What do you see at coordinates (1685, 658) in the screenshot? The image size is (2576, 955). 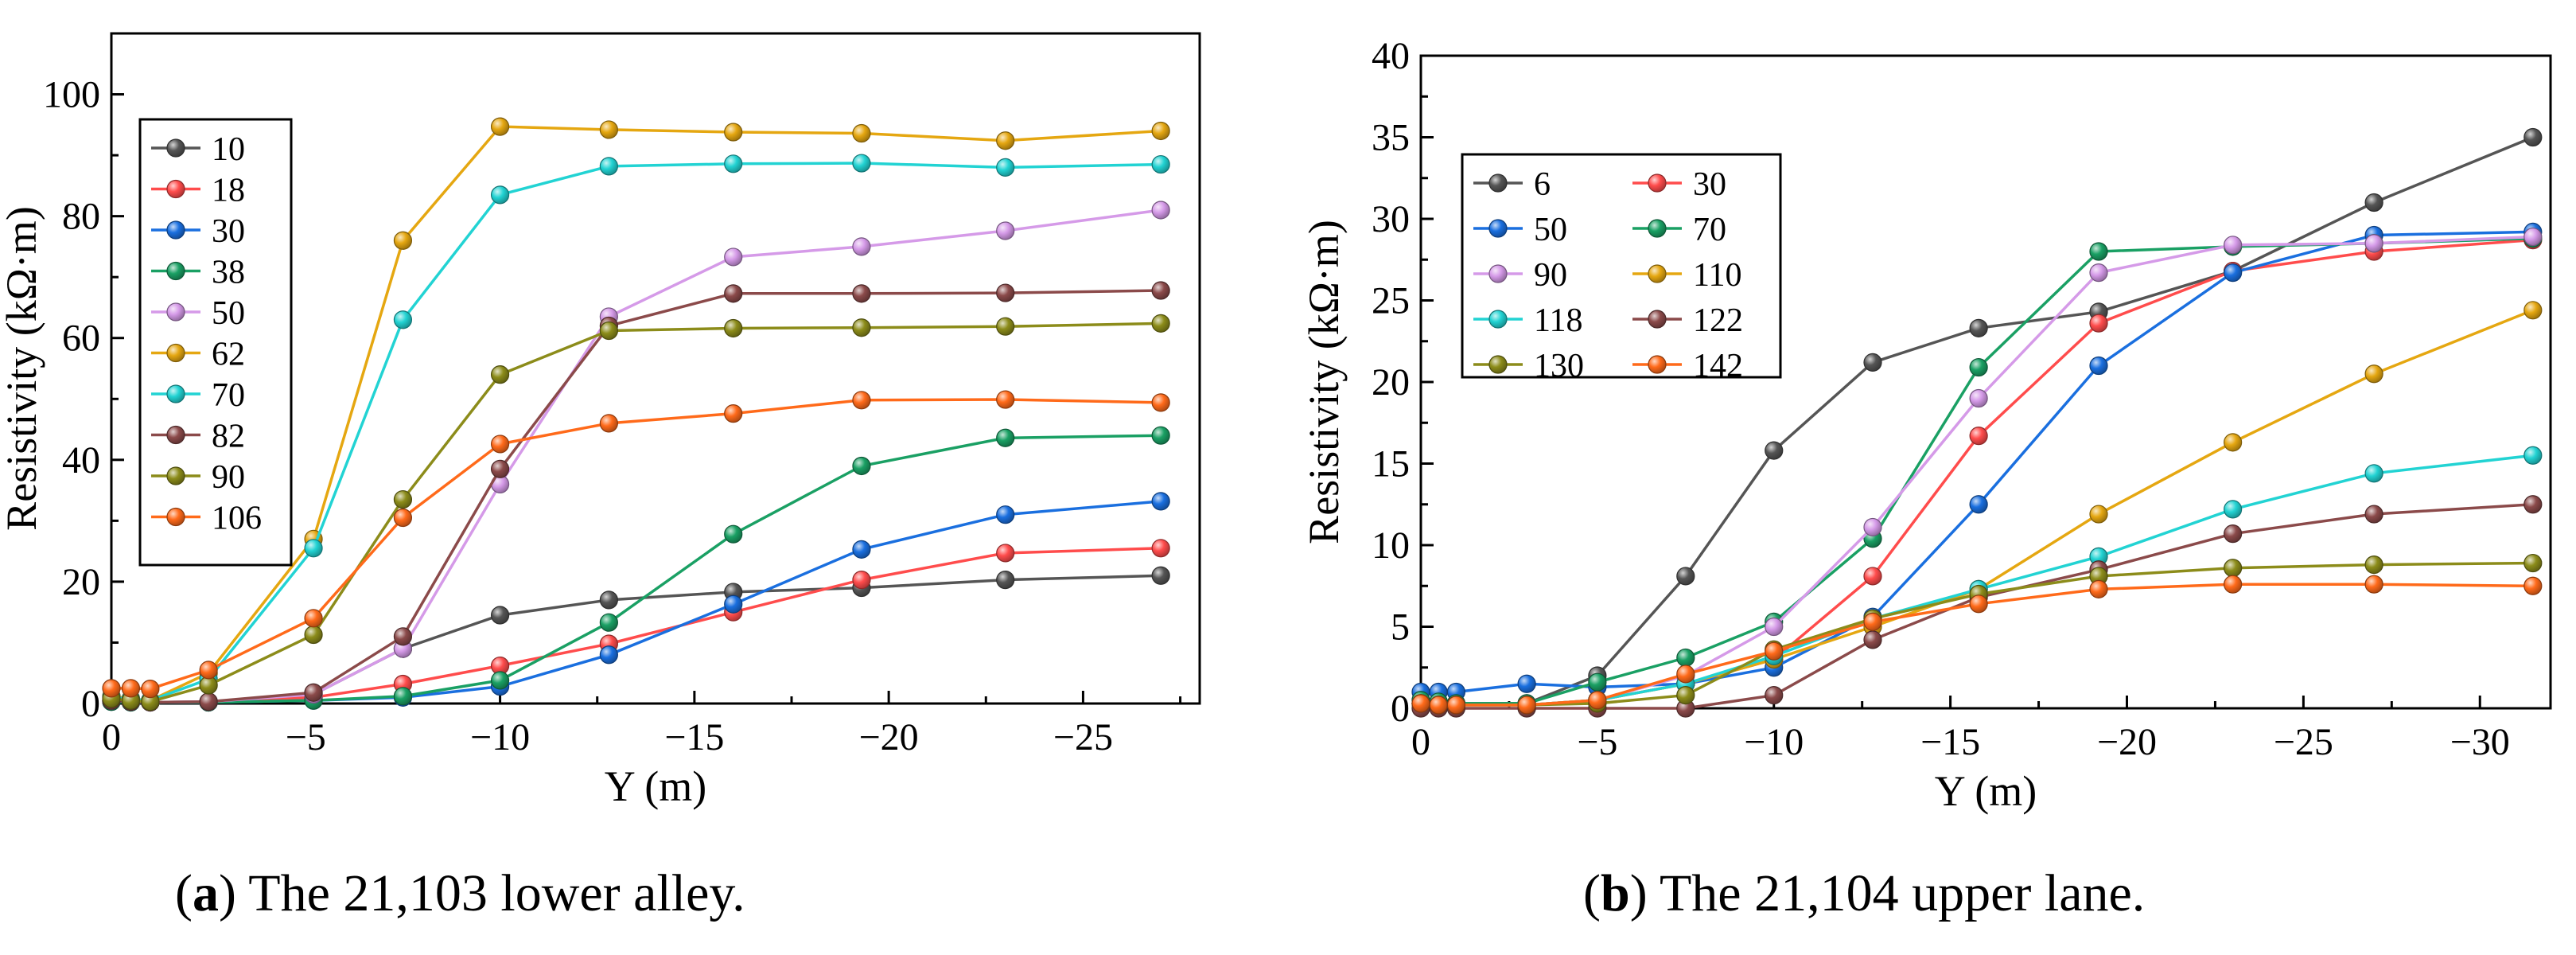 I see `panel-b-series-70-point` at bounding box center [1685, 658].